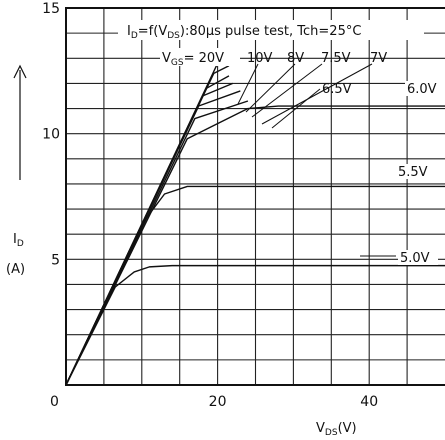  I want to click on vgs-label-background, so click(200, 57).